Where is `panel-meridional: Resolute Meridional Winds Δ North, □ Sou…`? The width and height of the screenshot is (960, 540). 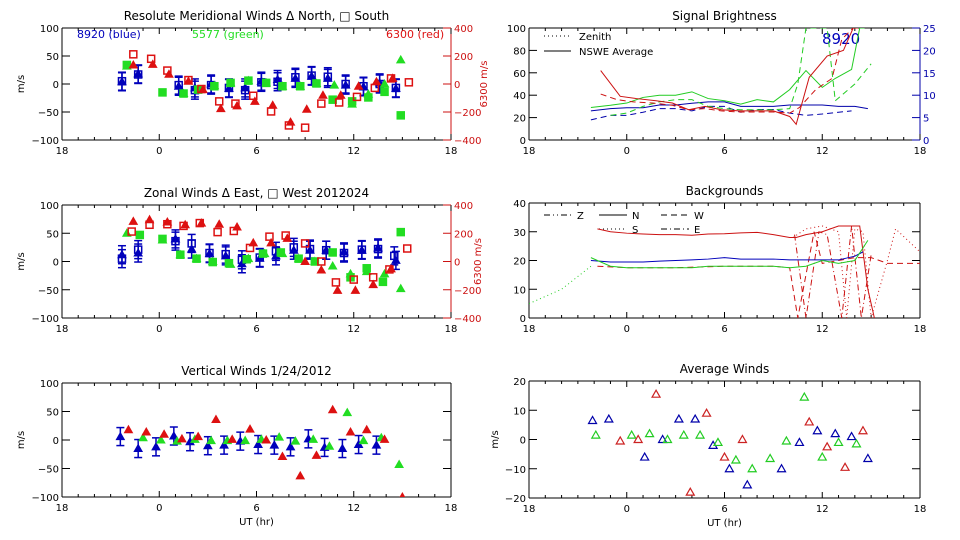 panel-meridional: Resolute Meridional Winds Δ North, □ Sou… is located at coordinates (253, 83).